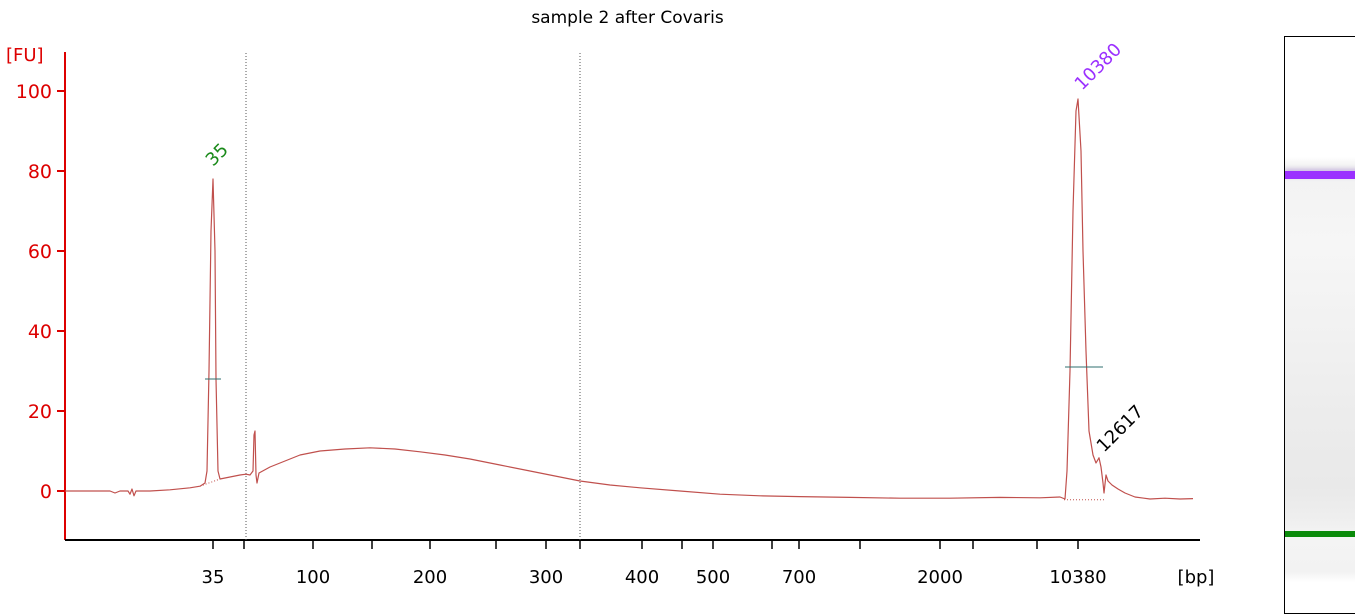  What do you see at coordinates (940, 577) in the screenshot?
I see `x-tick-label: 2000` at bounding box center [940, 577].